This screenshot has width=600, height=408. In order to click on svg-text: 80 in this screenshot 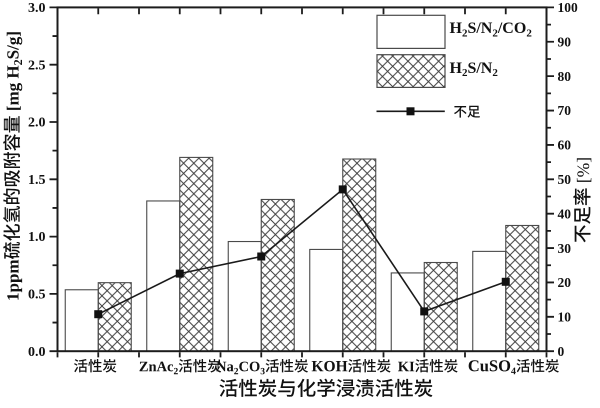, I will do `click(565, 76)`.